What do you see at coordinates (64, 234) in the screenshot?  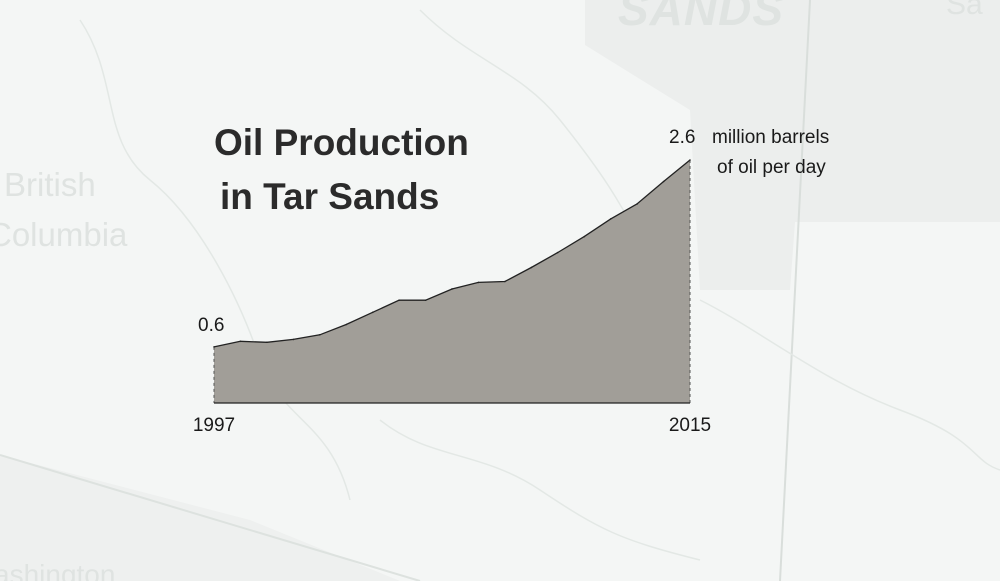 I see `map-label-columbia: Columbia` at bounding box center [64, 234].